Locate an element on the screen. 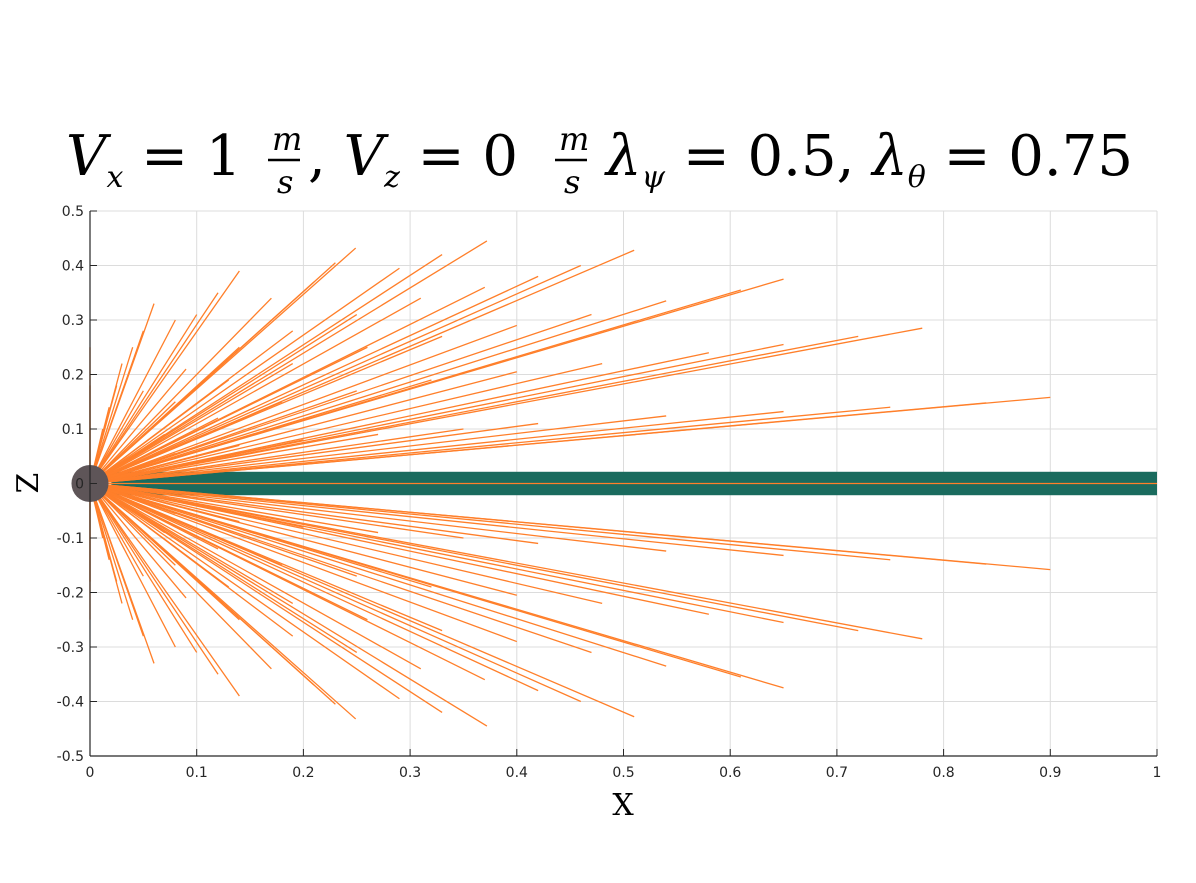 This screenshot has height=883, width=1196. x-tick-label: 0.9 is located at coordinates (1050, 773).